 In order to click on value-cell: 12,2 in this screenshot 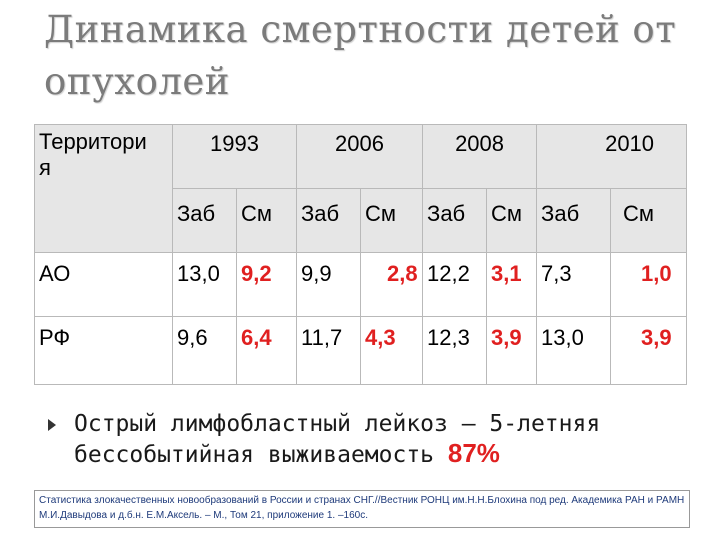, I will do `click(455, 284)`.